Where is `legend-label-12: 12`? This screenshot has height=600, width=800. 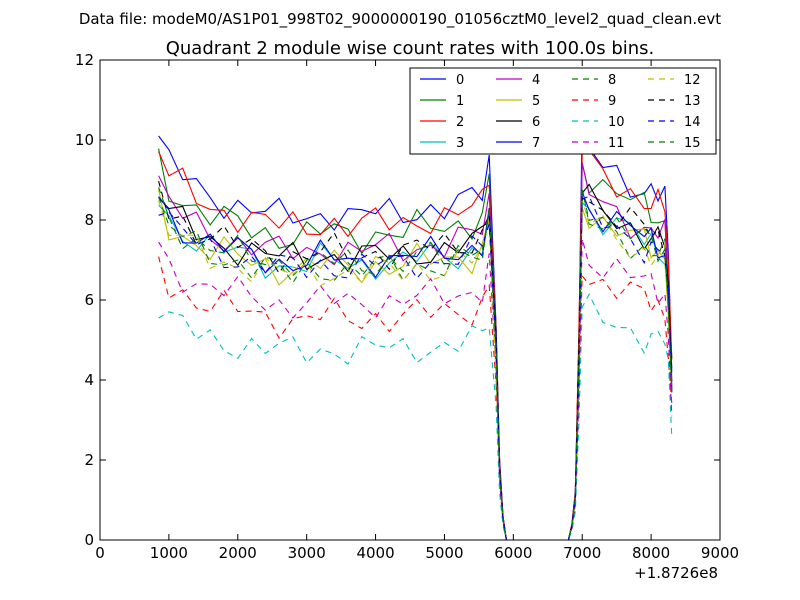 legend-label-12: 12 is located at coordinates (692, 80).